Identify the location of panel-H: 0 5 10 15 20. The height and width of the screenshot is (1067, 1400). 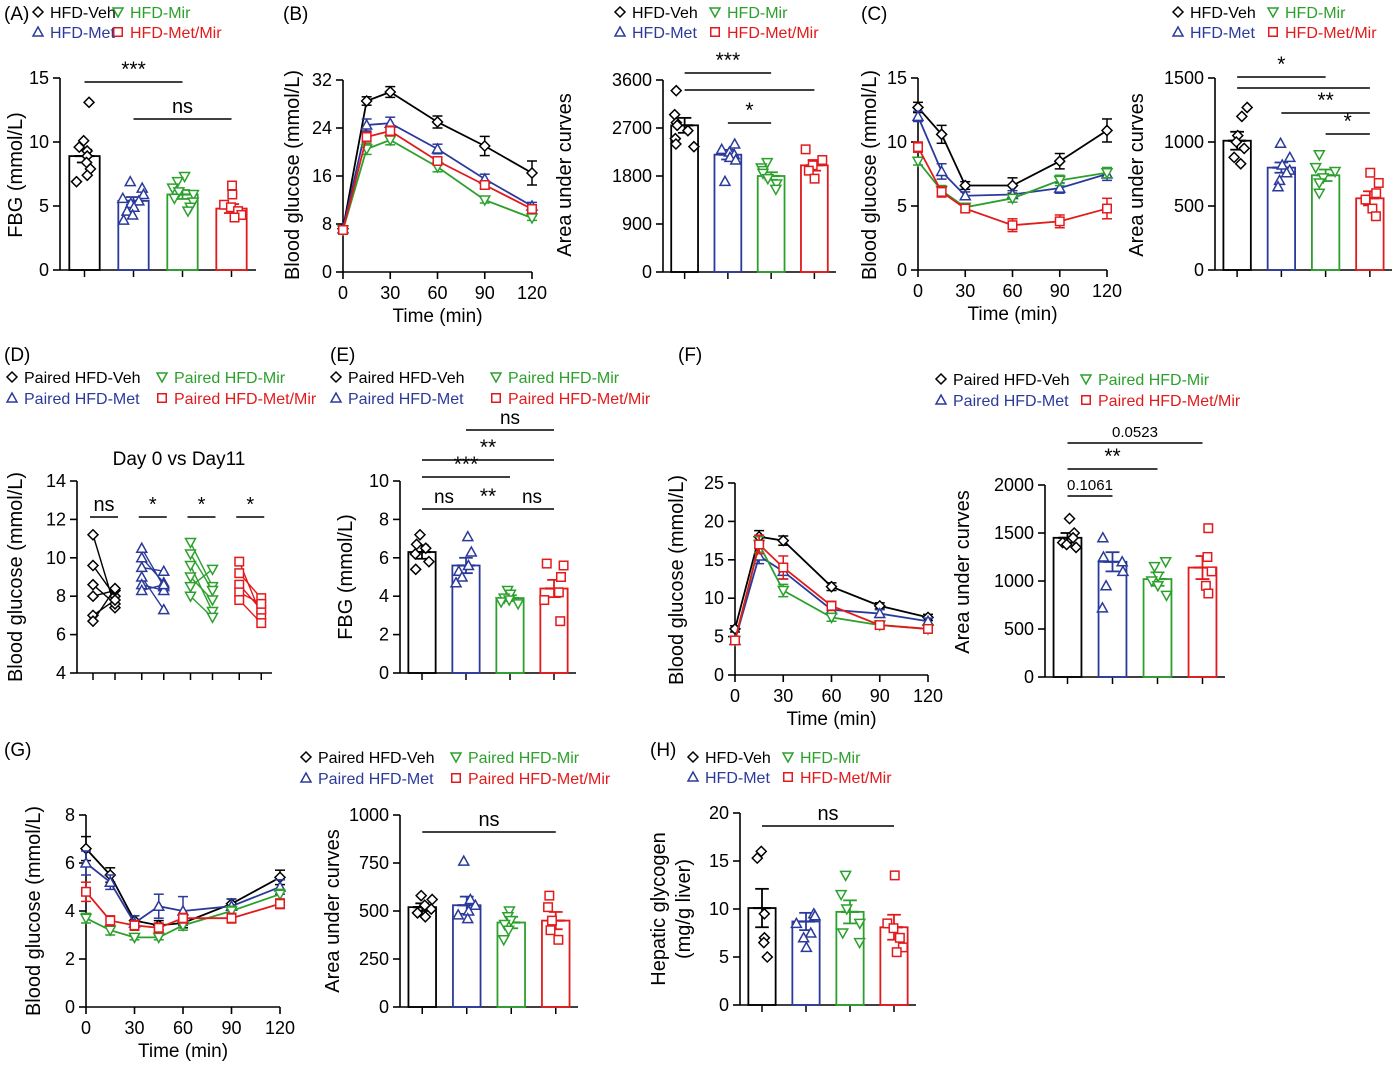
(812, 909).